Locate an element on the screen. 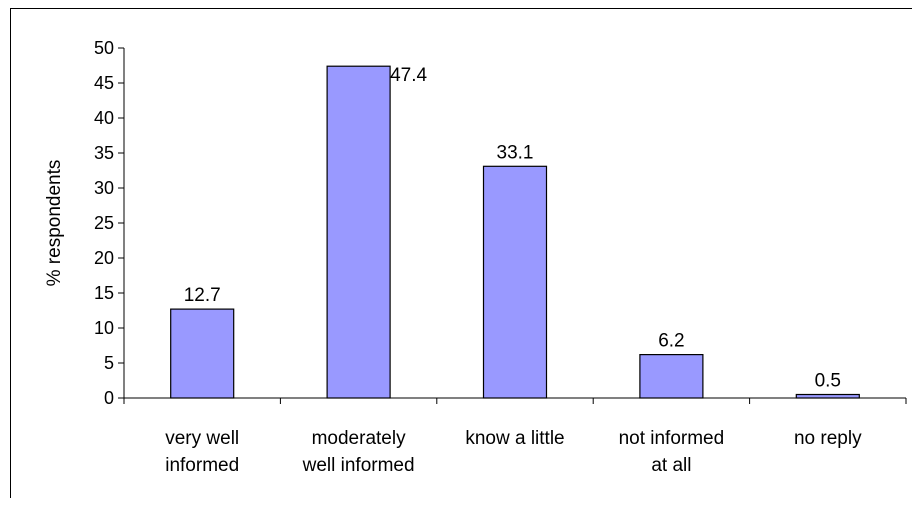 The image size is (913, 506). x-category-label-line: not informed is located at coordinates (672, 438).